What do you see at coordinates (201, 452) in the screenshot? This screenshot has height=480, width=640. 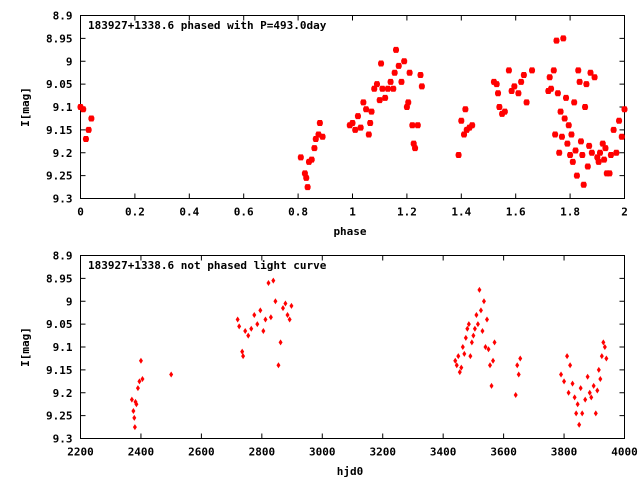 I see `x-tick-label: 2600` at bounding box center [201, 452].